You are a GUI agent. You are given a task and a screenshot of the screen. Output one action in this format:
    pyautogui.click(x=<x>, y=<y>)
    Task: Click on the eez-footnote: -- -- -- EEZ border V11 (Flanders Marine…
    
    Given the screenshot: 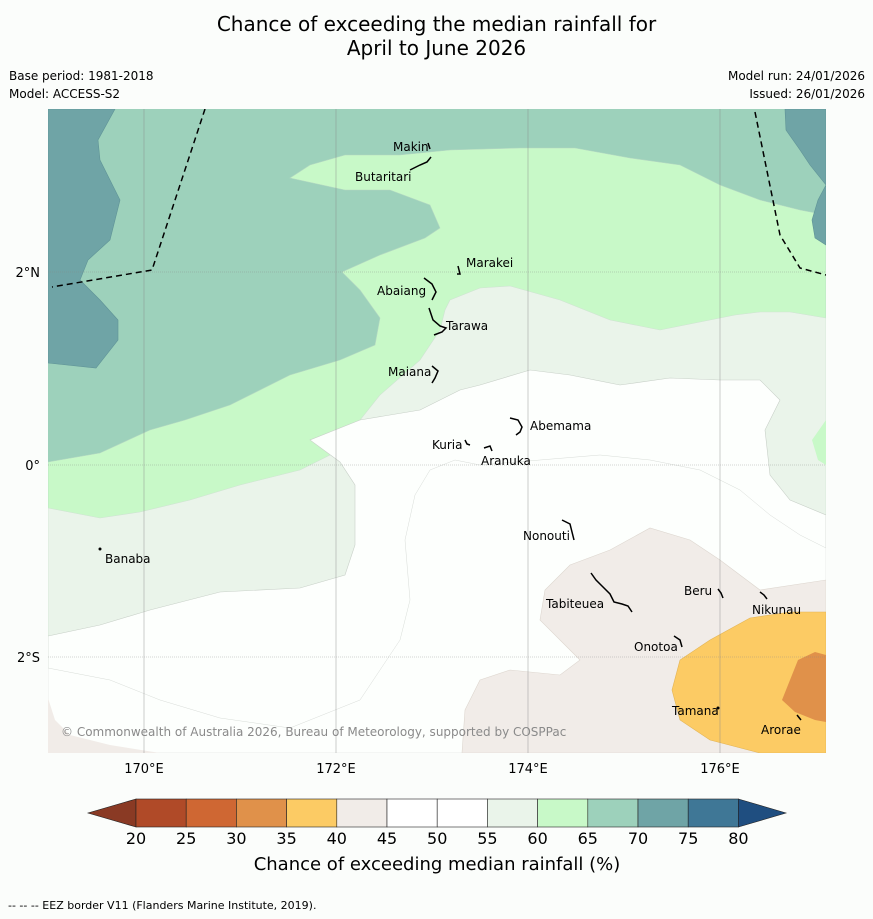 What is the action you would take?
    pyautogui.click(x=162, y=905)
    